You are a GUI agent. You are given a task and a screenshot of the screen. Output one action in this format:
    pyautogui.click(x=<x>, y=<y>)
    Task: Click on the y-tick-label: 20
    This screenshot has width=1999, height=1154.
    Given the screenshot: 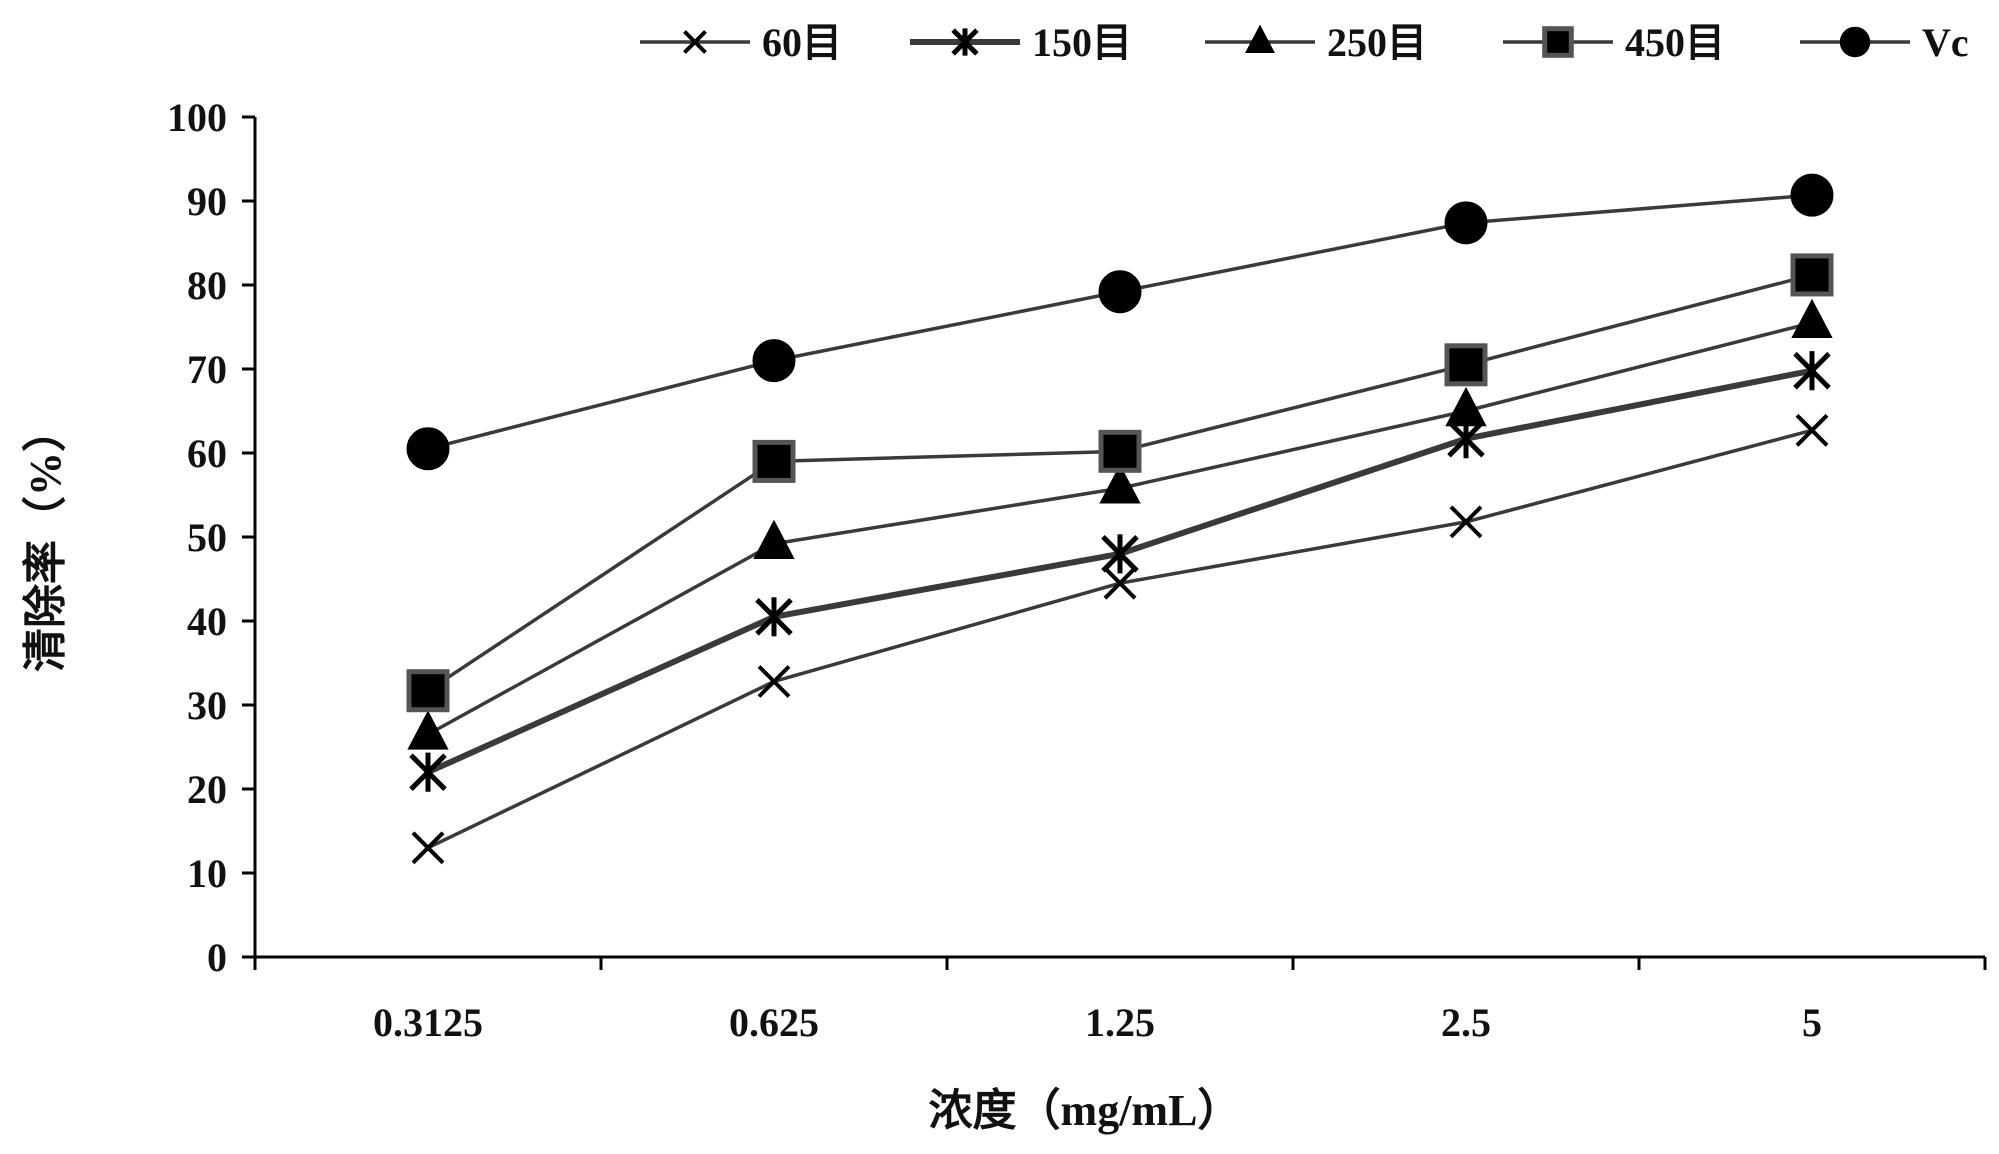 What is the action you would take?
    pyautogui.click(x=207, y=789)
    